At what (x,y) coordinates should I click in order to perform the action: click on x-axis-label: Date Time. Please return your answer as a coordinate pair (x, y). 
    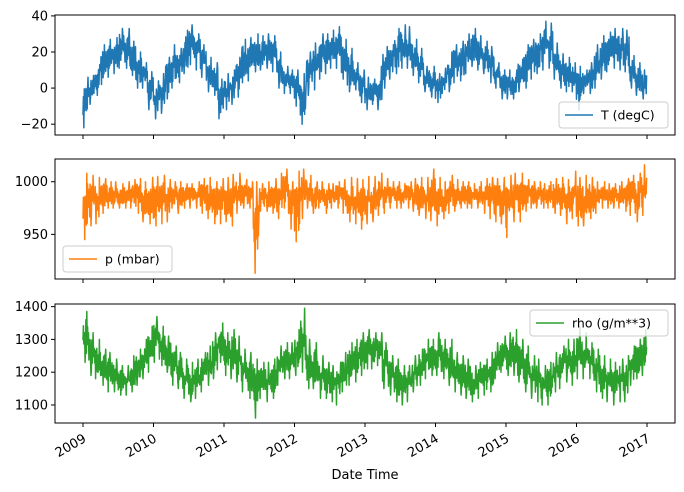
    Looking at the image, I should click on (364, 475).